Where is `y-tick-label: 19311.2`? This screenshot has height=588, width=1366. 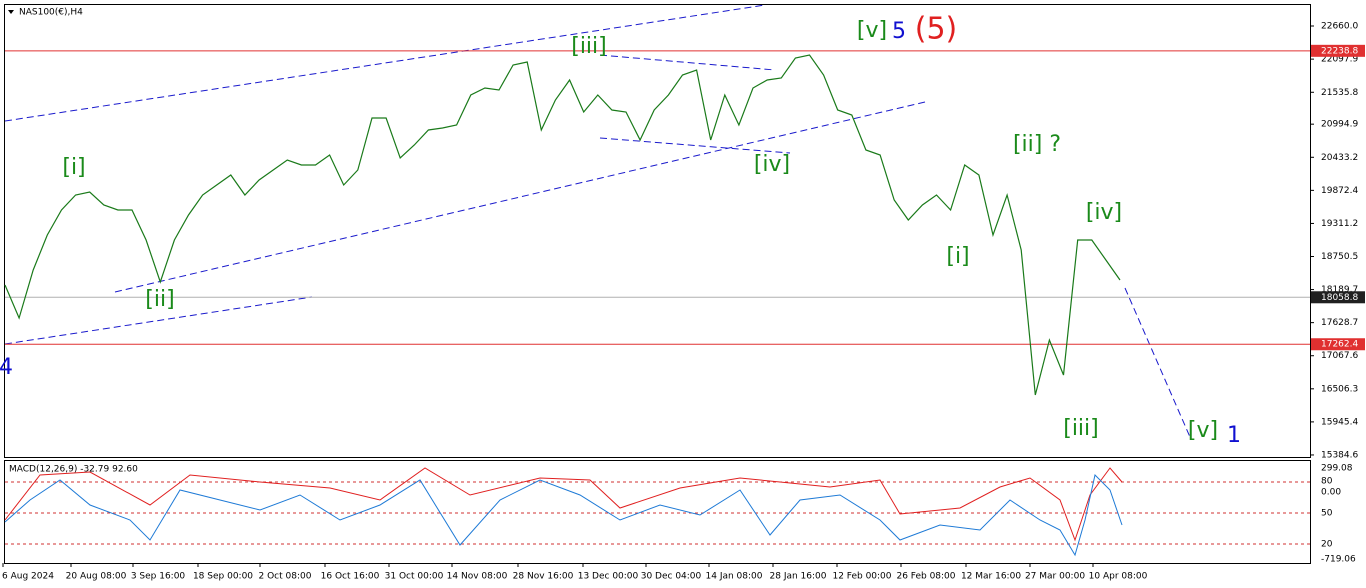 y-tick-label: 19311.2 is located at coordinates (1339, 224).